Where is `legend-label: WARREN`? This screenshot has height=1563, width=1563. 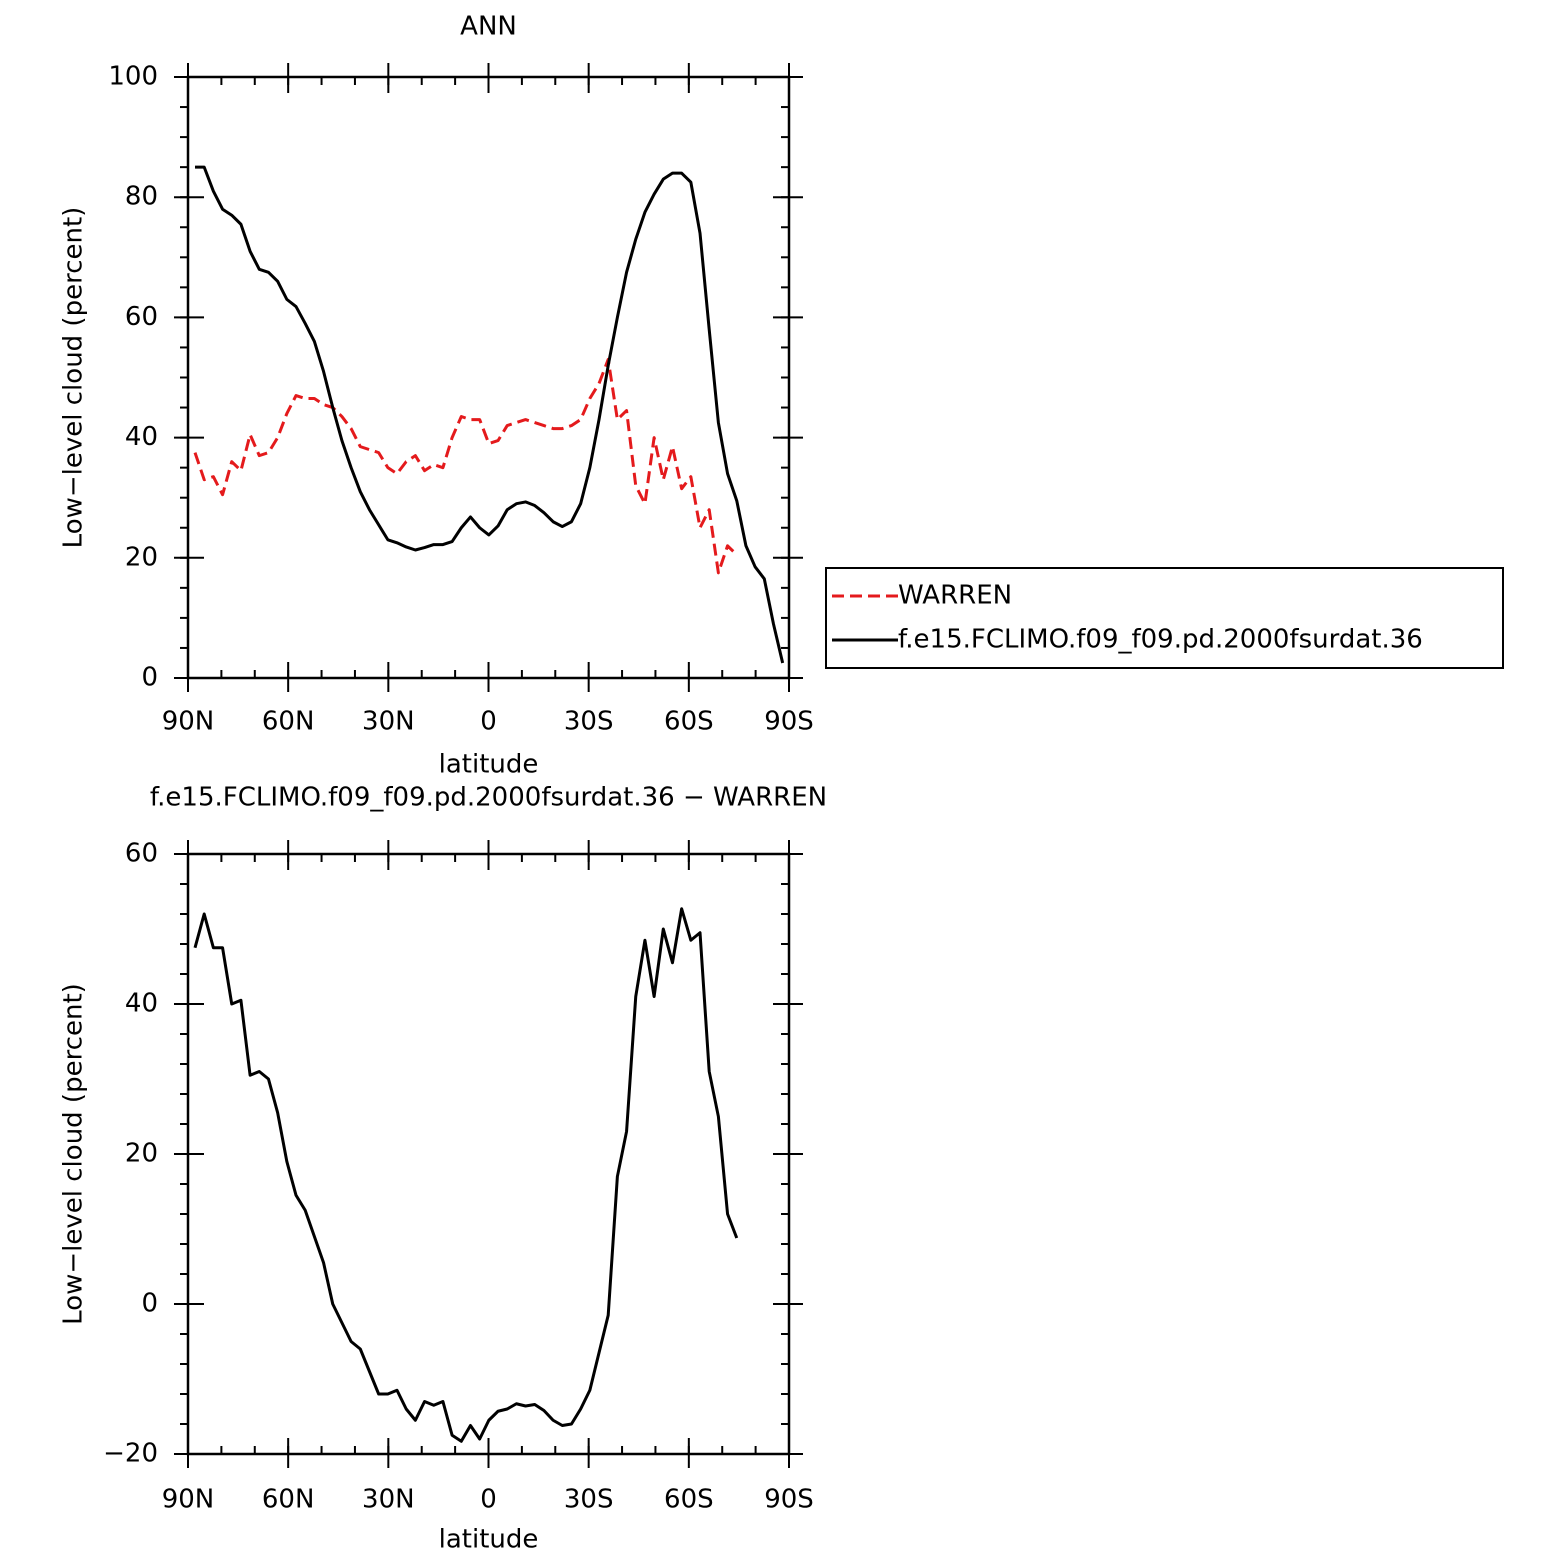
legend-label: WARREN is located at coordinates (955, 596).